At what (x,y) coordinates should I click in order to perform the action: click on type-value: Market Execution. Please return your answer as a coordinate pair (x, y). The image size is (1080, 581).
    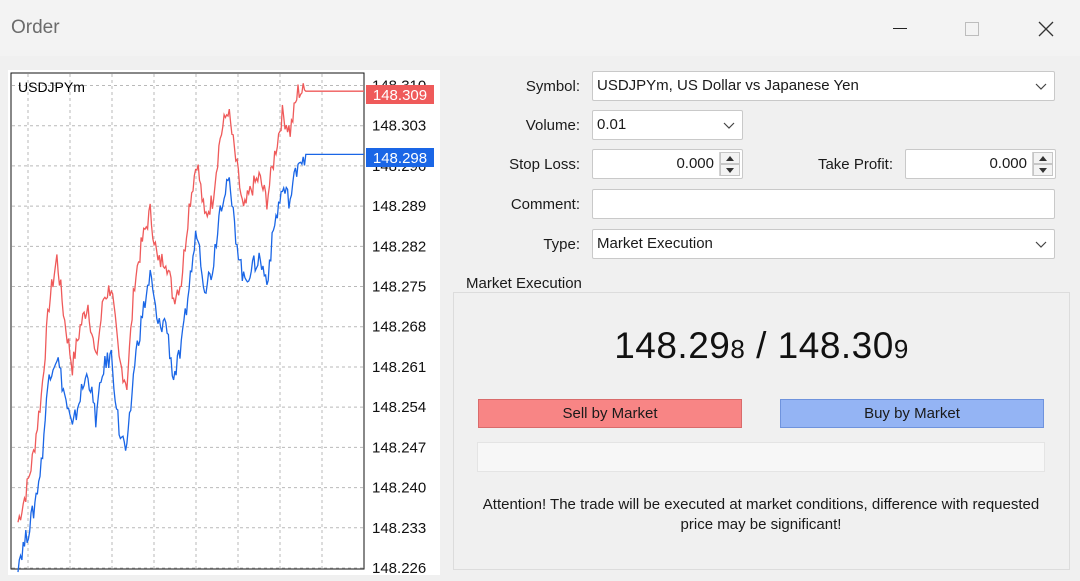
    Looking at the image, I should click on (655, 243).